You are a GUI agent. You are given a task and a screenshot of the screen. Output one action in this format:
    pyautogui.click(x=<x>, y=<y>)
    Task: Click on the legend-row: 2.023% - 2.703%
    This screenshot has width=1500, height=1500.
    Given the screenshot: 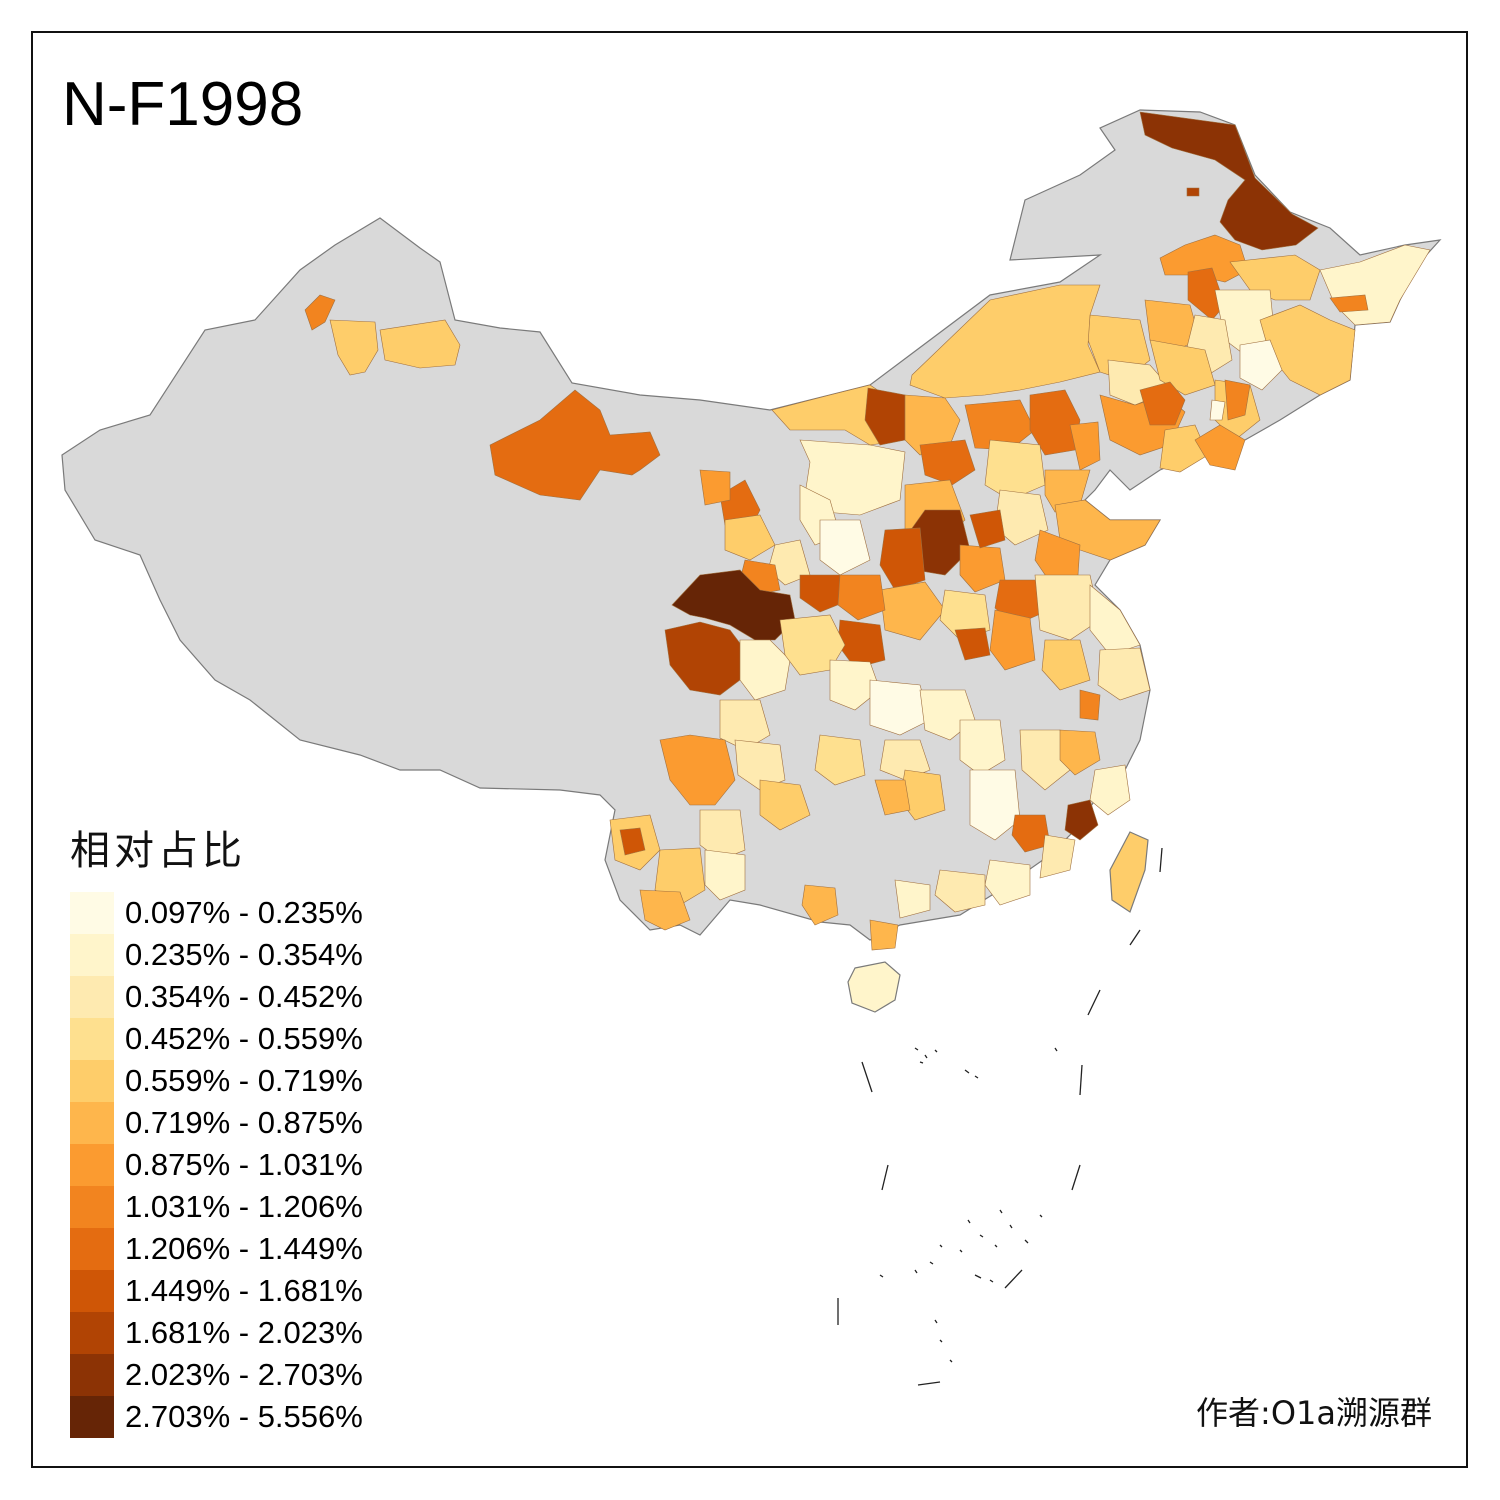 What is the action you would take?
    pyautogui.click(x=216, y=1375)
    